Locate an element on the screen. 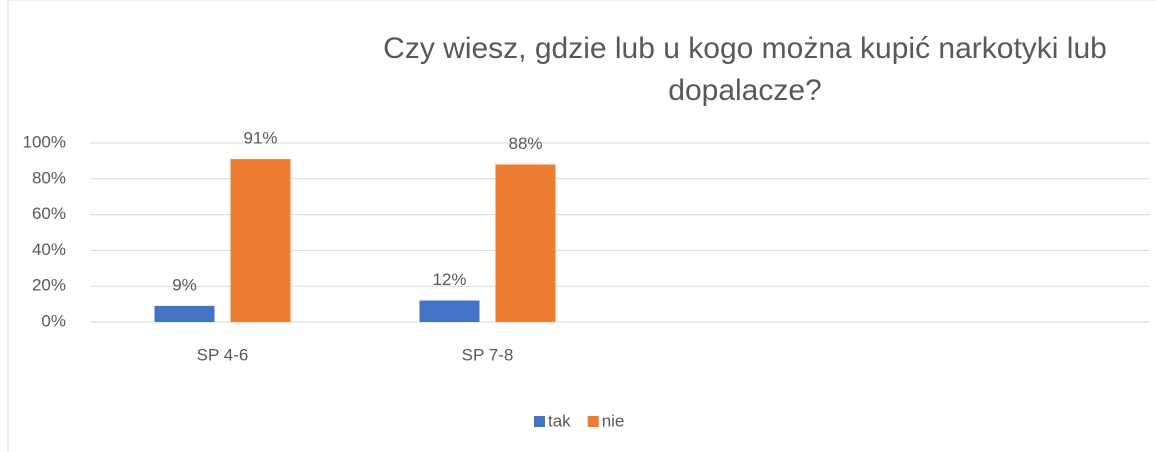 Image resolution: width=1156 pixels, height=452 pixels. y-tick-label: 100% is located at coordinates (44, 141).